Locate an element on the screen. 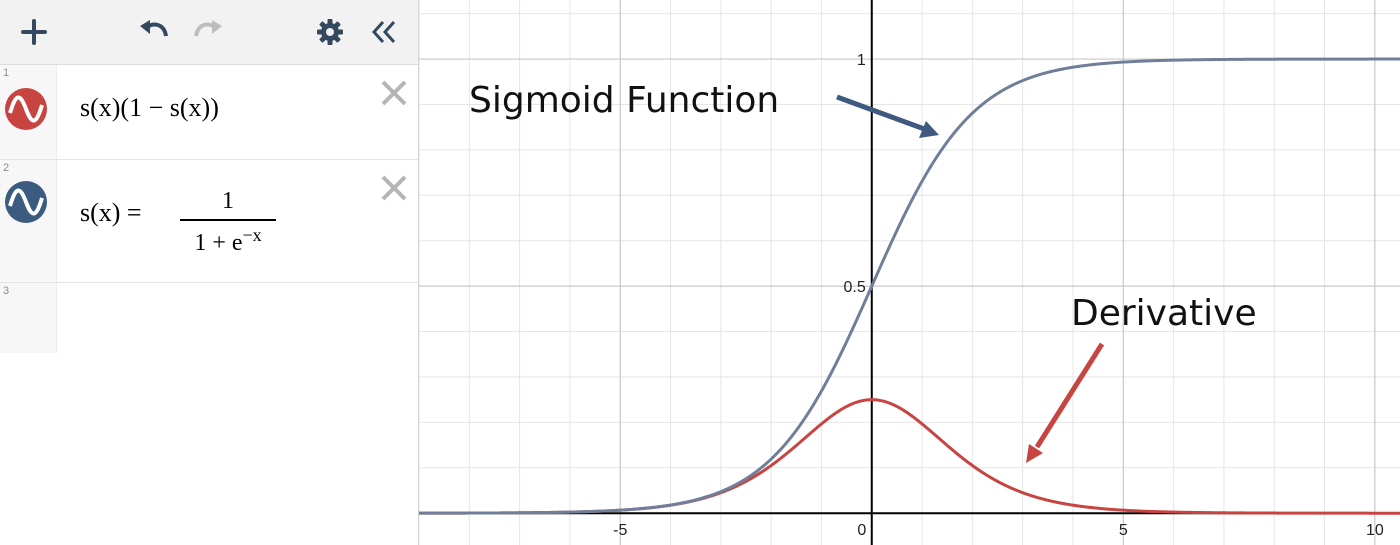  expression-toolbar is located at coordinates (209, 32).